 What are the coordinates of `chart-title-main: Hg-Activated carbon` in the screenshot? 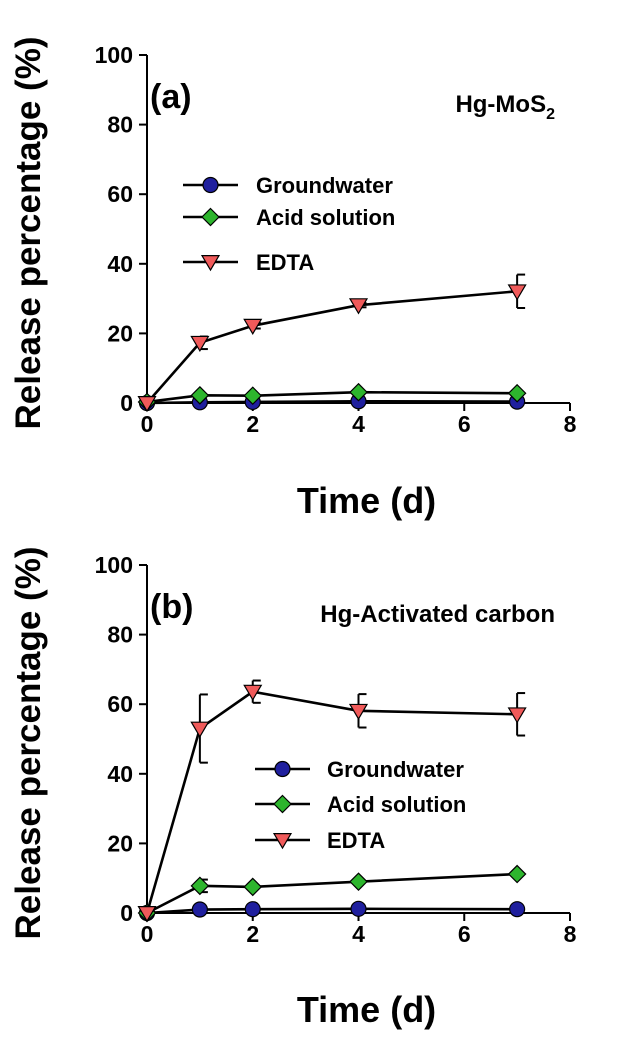 It's located at (437, 614).